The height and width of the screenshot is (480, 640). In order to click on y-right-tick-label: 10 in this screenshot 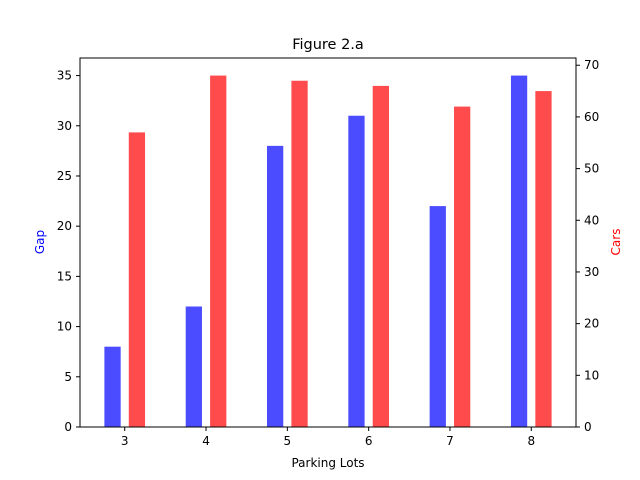, I will do `click(591, 375)`.